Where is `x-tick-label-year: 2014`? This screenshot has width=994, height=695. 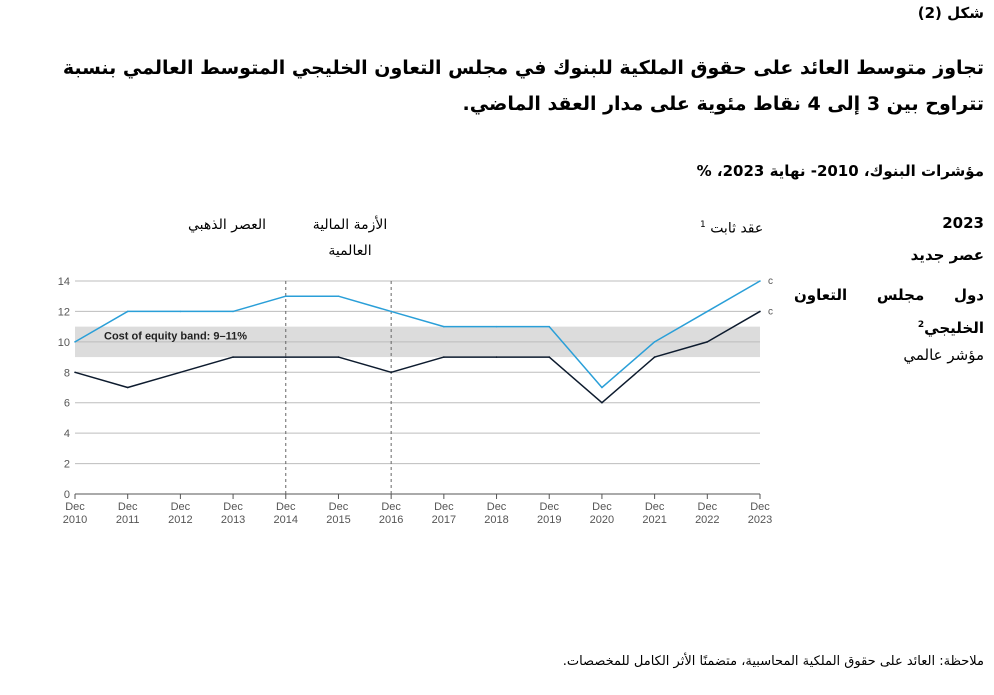 x-tick-label-year: 2014 is located at coordinates (286, 520).